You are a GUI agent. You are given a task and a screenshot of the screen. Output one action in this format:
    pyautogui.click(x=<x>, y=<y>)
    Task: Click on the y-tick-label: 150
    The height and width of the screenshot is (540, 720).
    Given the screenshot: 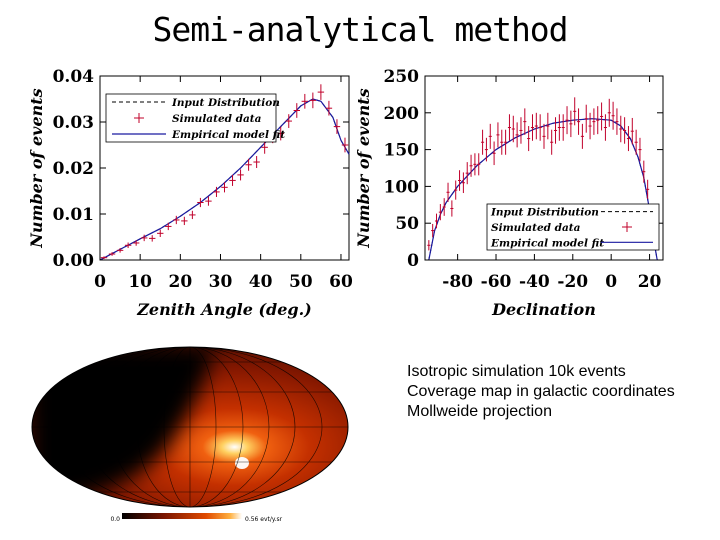 What is the action you would take?
    pyautogui.click(x=402, y=151)
    